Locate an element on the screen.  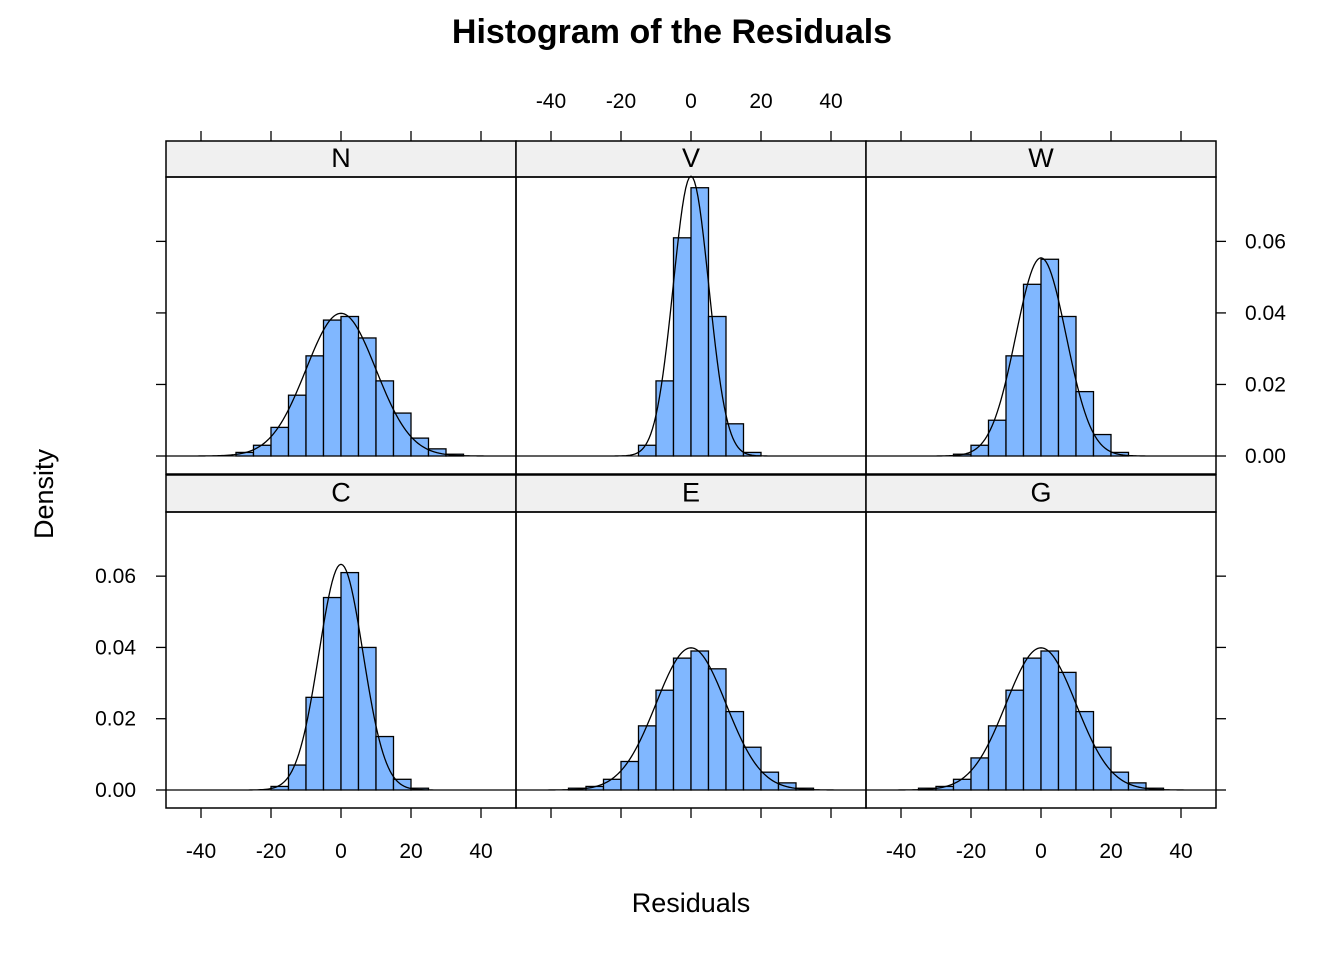
y-tick-label-left: 0.00 is located at coordinates (115, 790).